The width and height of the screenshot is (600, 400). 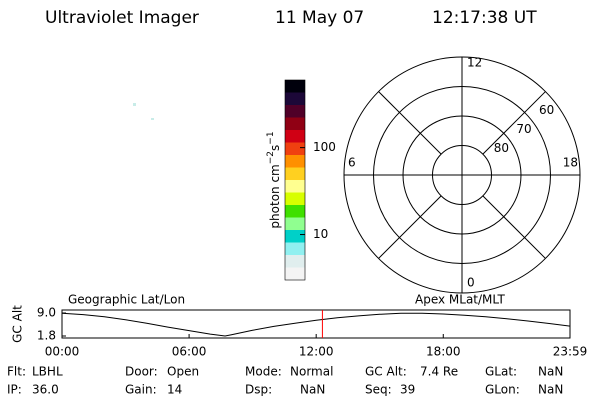 What do you see at coordinates (141, 372) in the screenshot?
I see `status-label: Door:` at bounding box center [141, 372].